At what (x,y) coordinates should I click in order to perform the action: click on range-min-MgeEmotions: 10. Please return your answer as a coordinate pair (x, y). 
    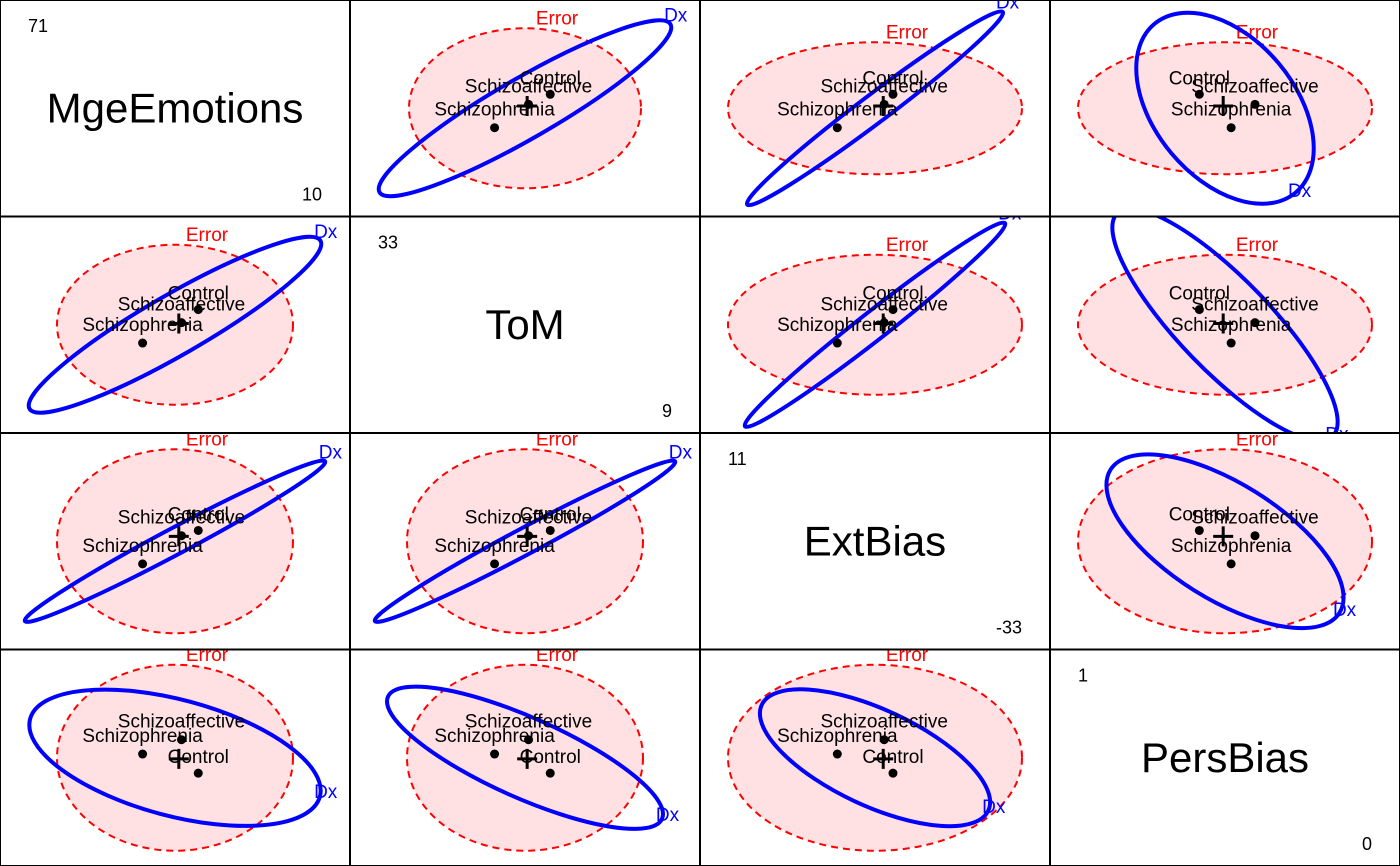
    Looking at the image, I should click on (312, 195).